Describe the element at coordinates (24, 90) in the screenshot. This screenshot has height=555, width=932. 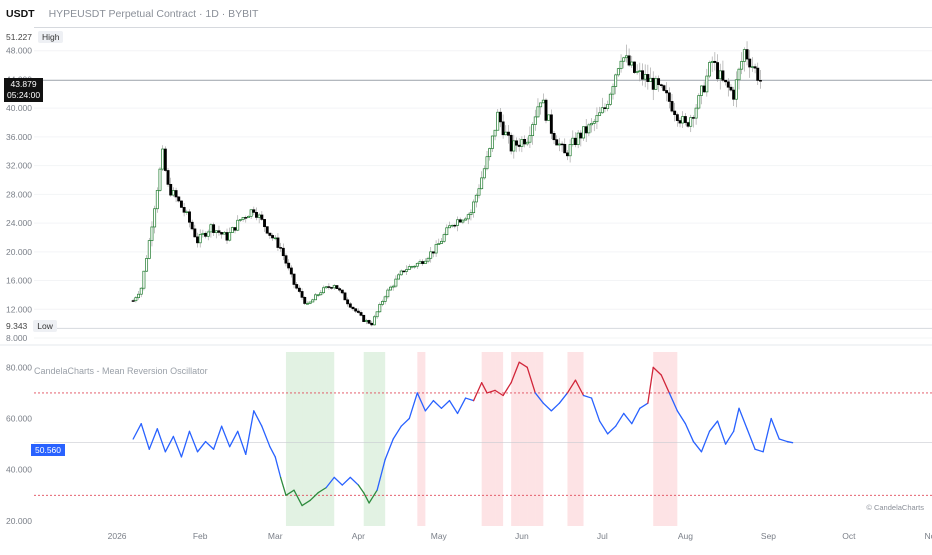
I see `last-price-badge: 43.879 05:24:00` at that location.